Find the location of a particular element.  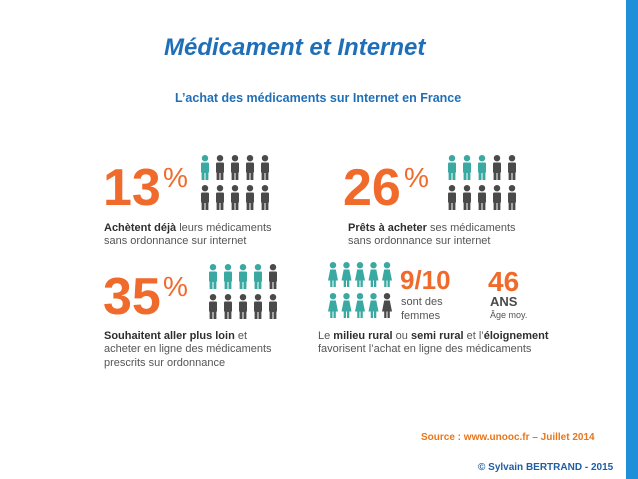

stat-value: 26 is located at coordinates (372, 188).